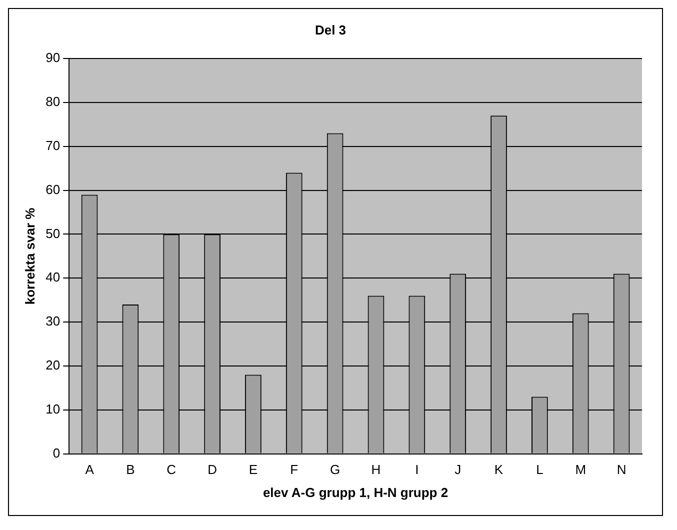 This screenshot has height=530, width=677. Describe the element at coordinates (330, 30) in the screenshot. I see `chart-title: Del 3` at that location.